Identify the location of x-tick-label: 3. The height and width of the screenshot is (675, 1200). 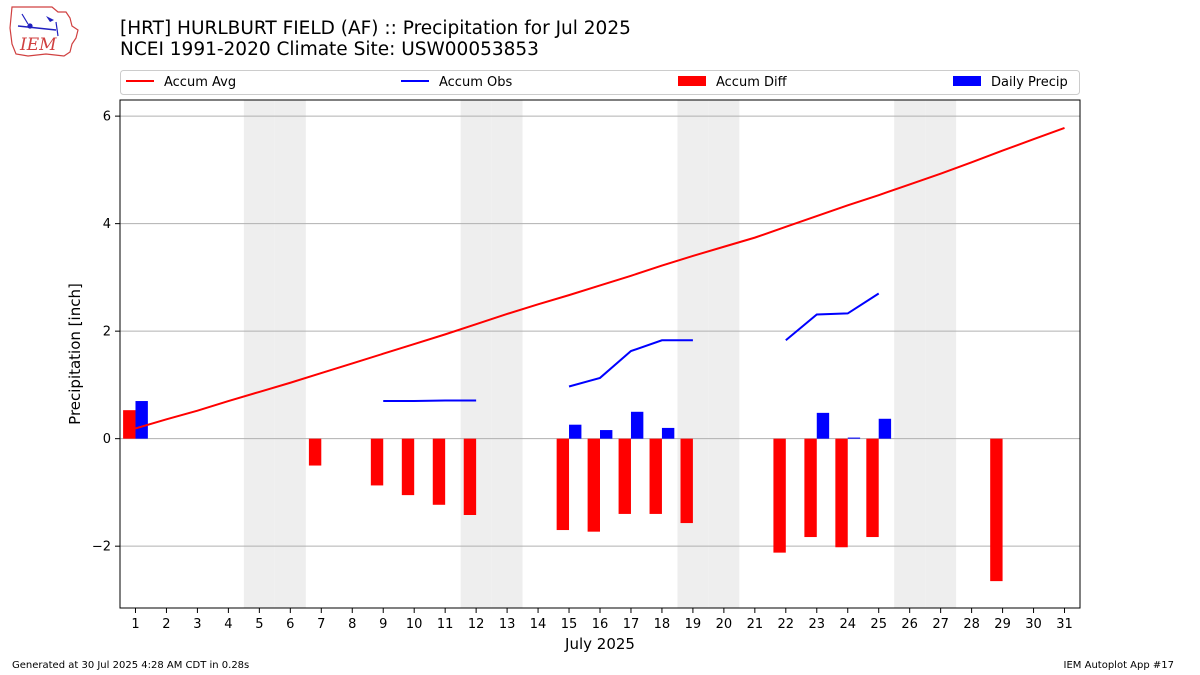
(197, 624).